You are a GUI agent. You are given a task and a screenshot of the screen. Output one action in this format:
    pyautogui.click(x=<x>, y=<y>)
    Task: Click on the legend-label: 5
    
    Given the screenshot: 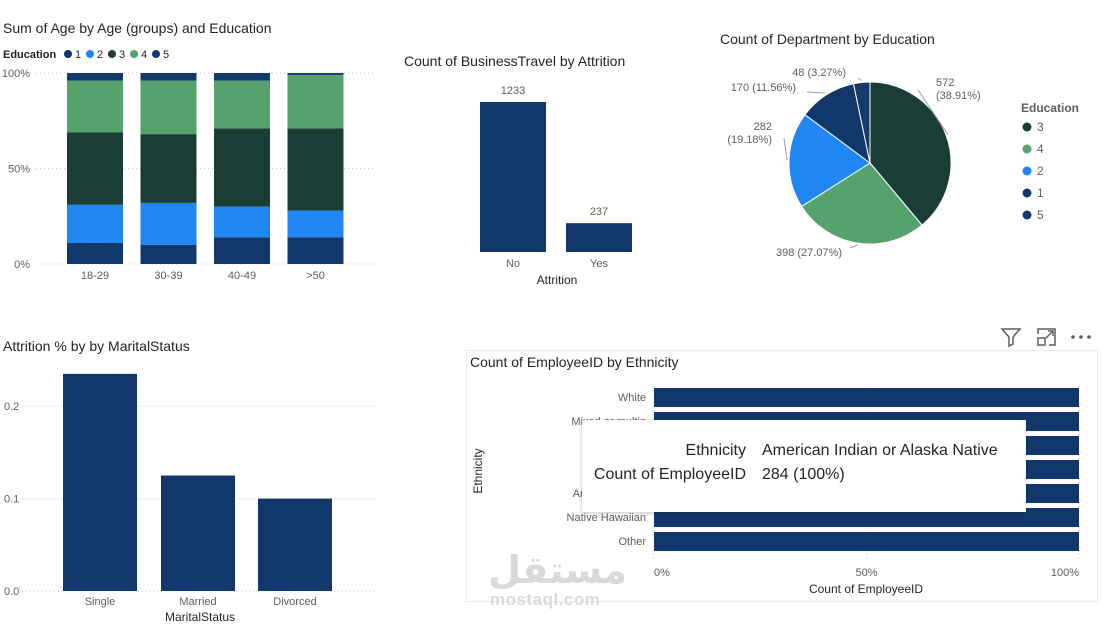 What is the action you would take?
    pyautogui.click(x=166, y=55)
    